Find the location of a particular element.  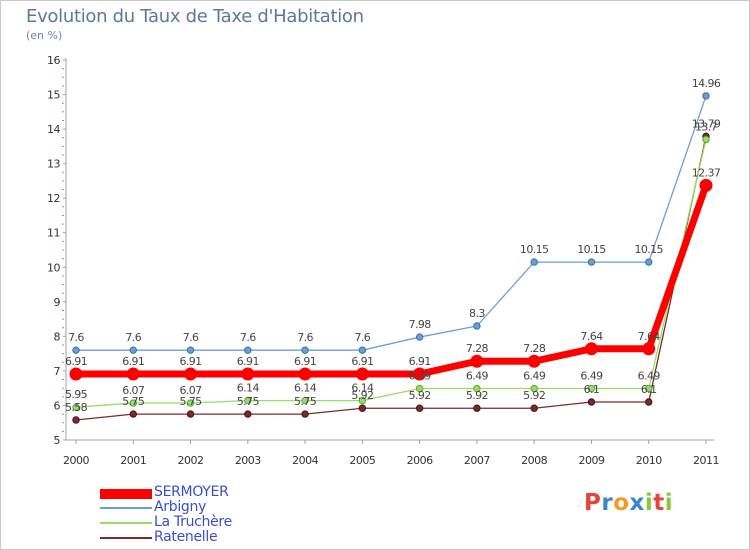

legend-label-ratenelle: Ratenelle is located at coordinates (186, 537).